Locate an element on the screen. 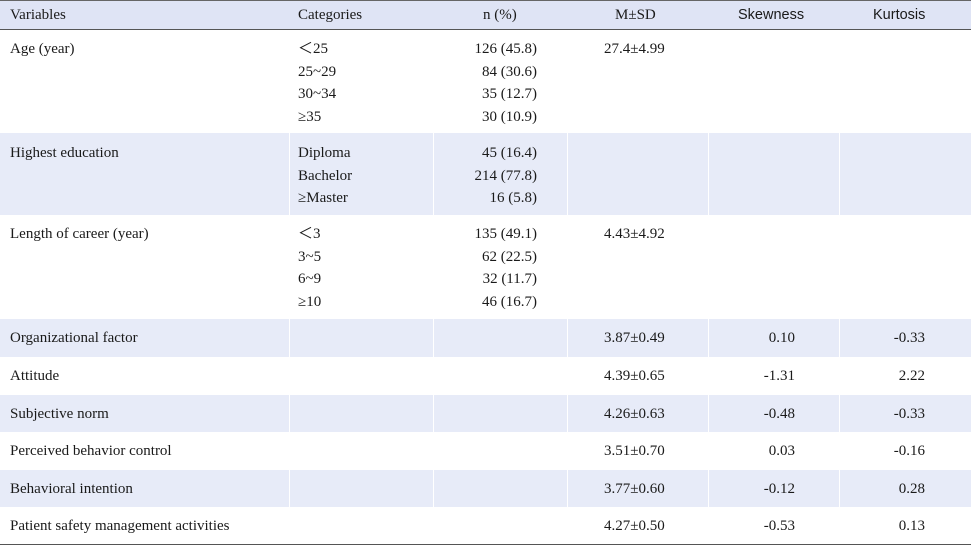 The height and width of the screenshot is (546, 971). category-cell: 25~29 is located at coordinates (317, 71).